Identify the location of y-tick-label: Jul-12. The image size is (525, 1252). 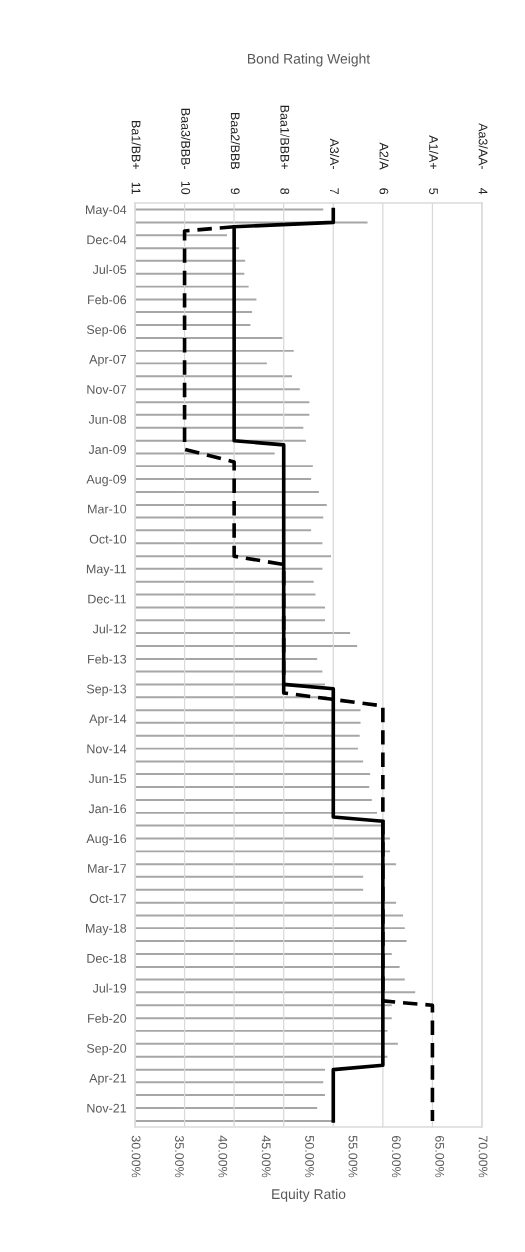
(109, 629).